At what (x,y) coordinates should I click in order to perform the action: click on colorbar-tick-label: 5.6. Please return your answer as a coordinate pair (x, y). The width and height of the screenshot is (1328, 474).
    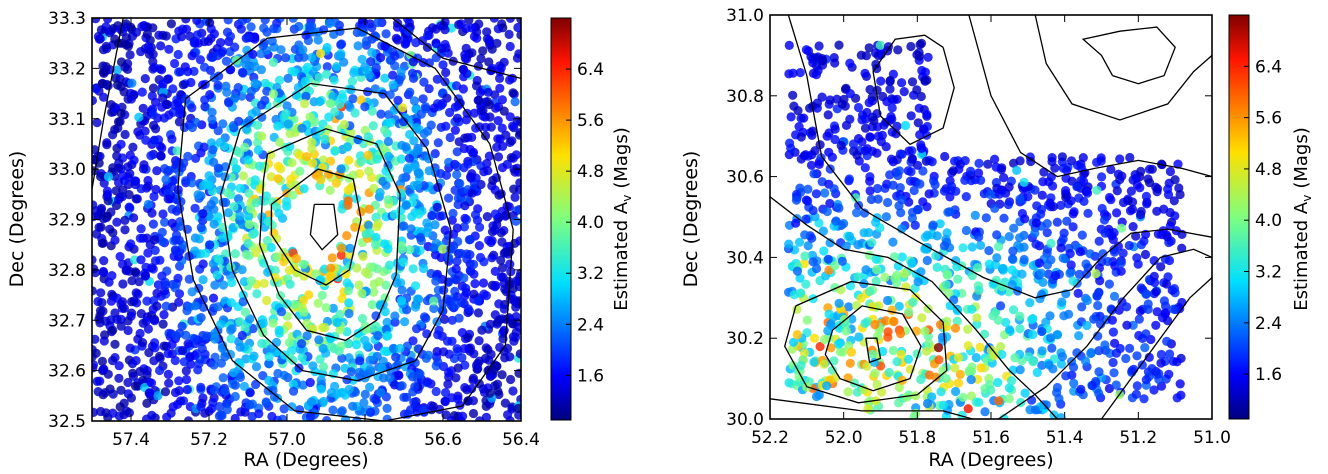
    Looking at the image, I should click on (1268, 119).